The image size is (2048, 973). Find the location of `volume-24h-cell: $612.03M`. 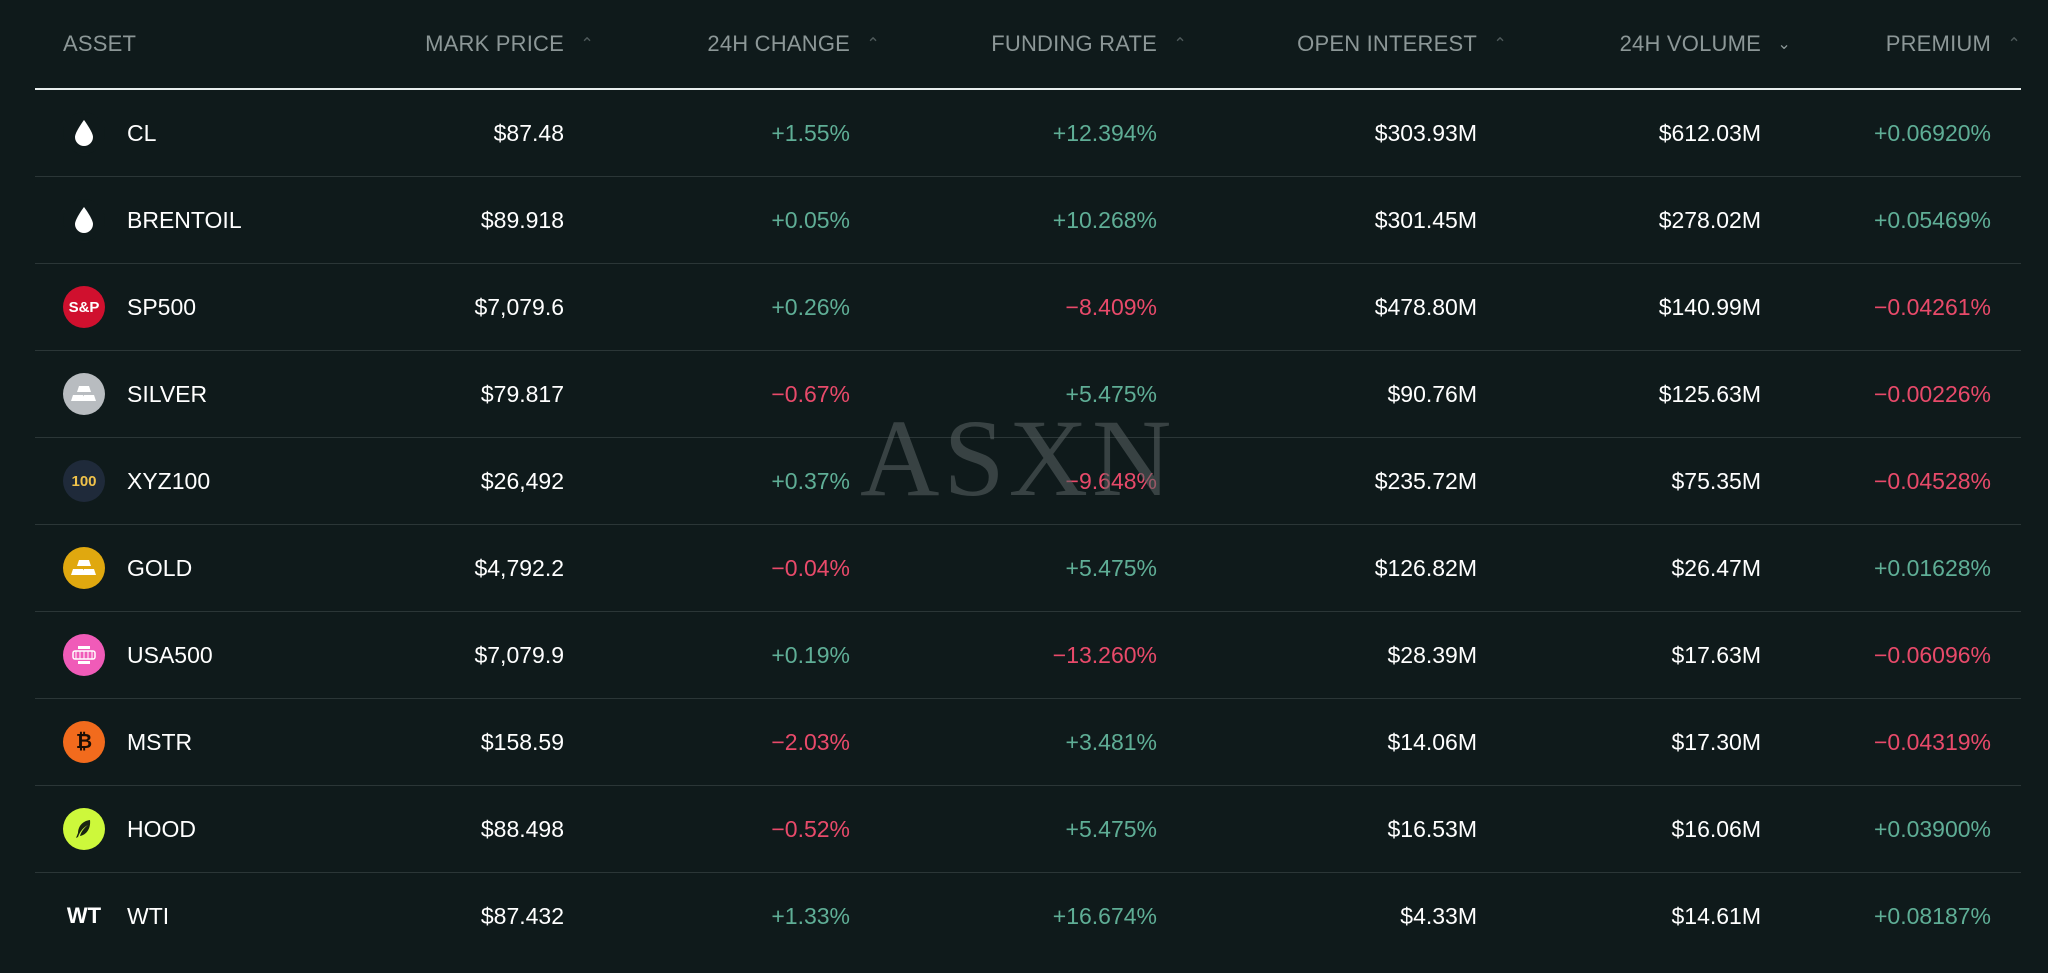

volume-24h-cell: $612.03M is located at coordinates (1709, 132).